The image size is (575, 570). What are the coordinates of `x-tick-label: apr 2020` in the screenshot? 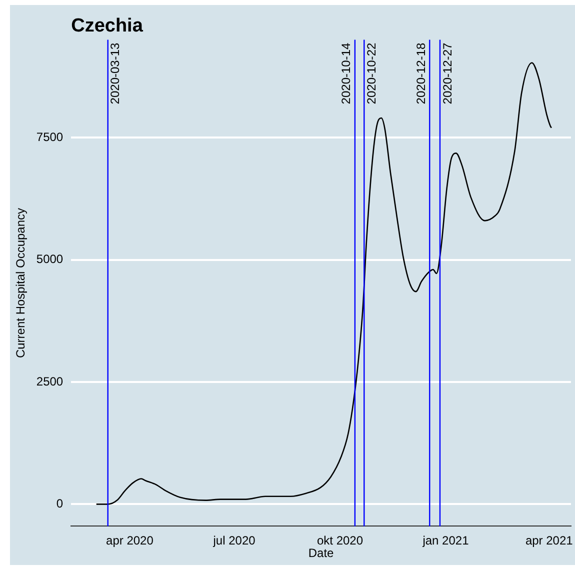 It's located at (130, 541).